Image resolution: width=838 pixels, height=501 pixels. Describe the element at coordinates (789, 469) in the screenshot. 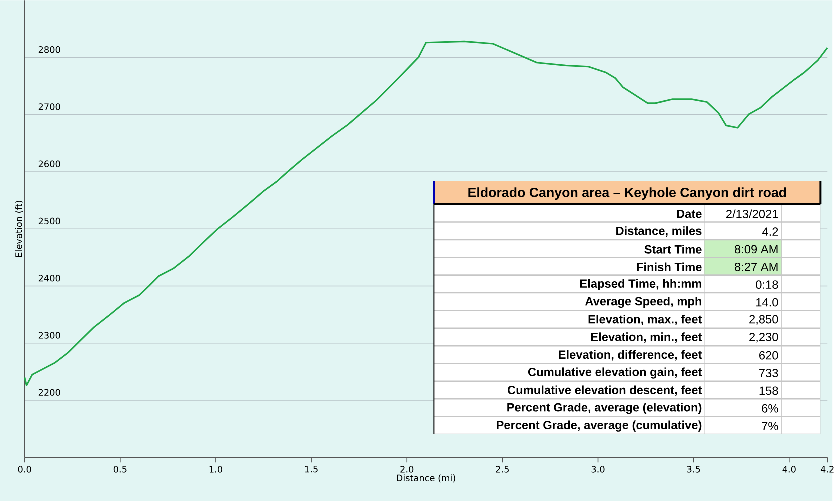

I see `x-tick-label: 4.0` at that location.